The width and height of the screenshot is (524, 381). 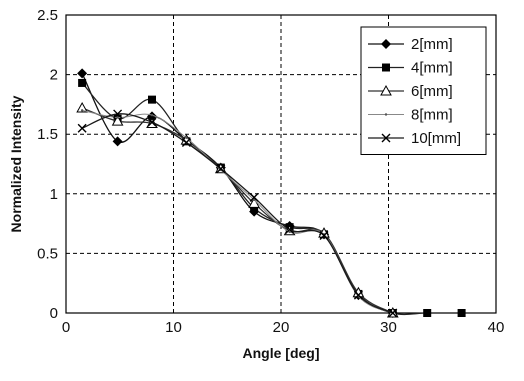 What do you see at coordinates (410, 44) in the screenshot?
I see `legend-item: 2[mm]` at bounding box center [410, 44].